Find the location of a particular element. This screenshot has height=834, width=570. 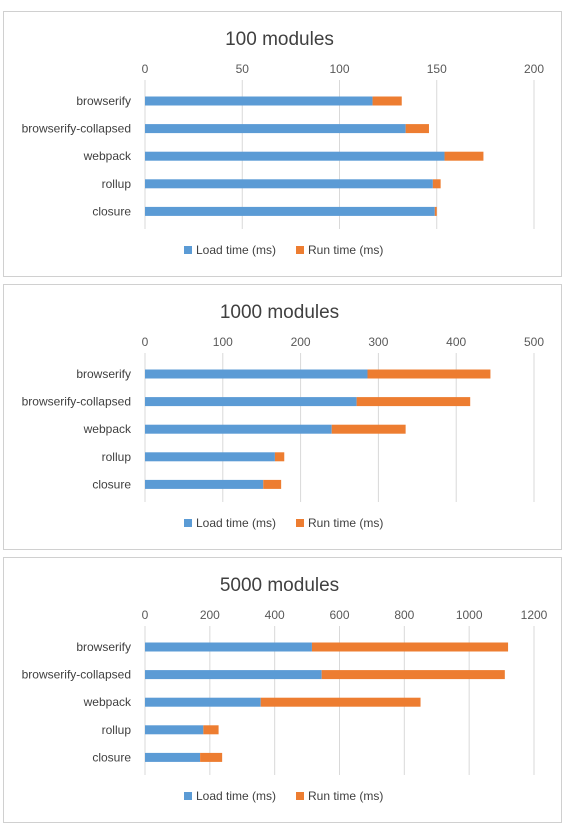

x-tick-label: 150 is located at coordinates (437, 69).